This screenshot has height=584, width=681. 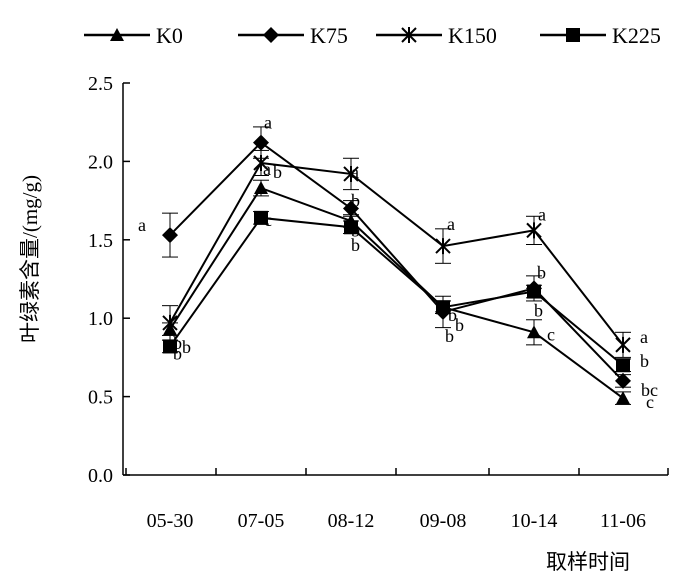 What do you see at coordinates (109, 280) in the screenshot?
I see `y-ticks: 0.0 0.5 1.0 1.5 2.0 2.5` at bounding box center [109, 280].